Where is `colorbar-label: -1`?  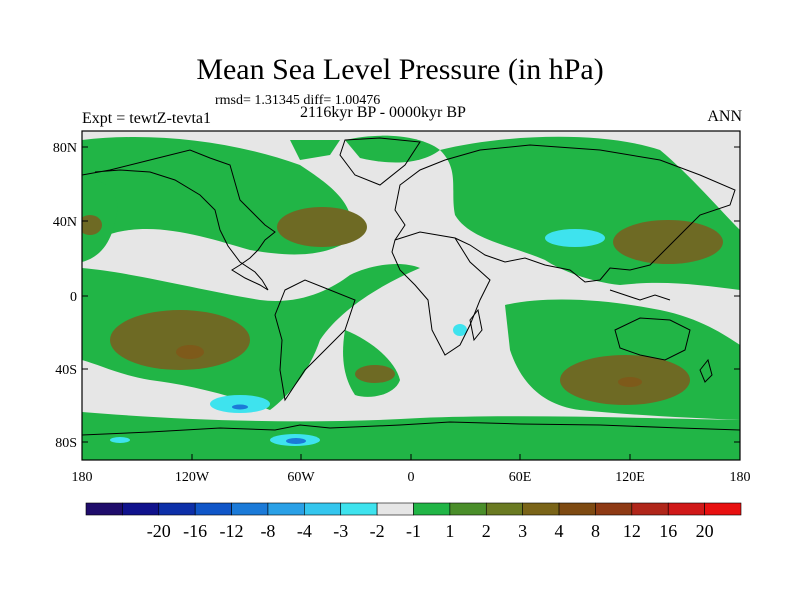 colorbar-label: -1 is located at coordinates (413, 531).